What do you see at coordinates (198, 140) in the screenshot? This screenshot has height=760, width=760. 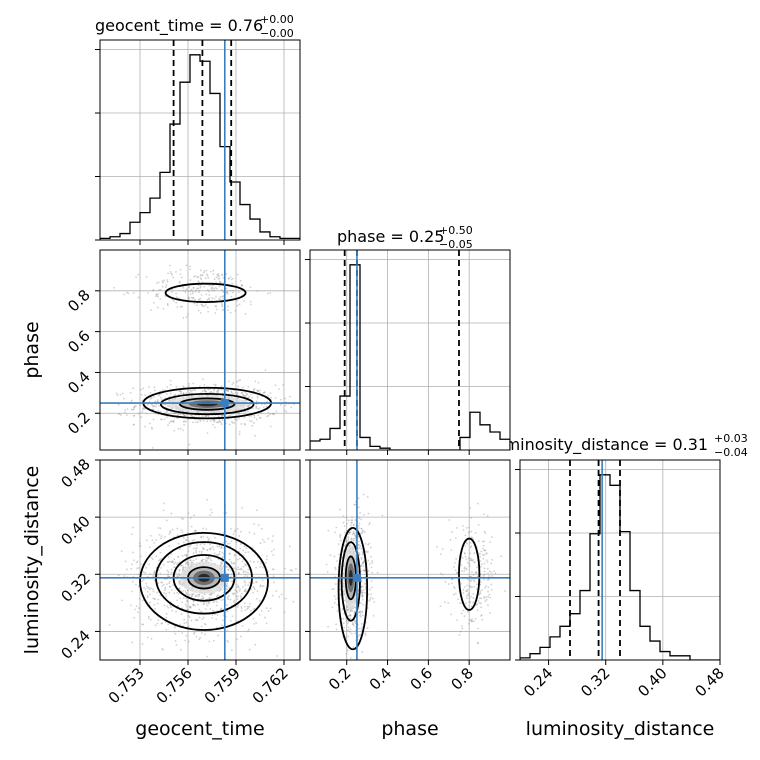 I see `panel-geocent-time-vs-geocent-time` at bounding box center [198, 140].